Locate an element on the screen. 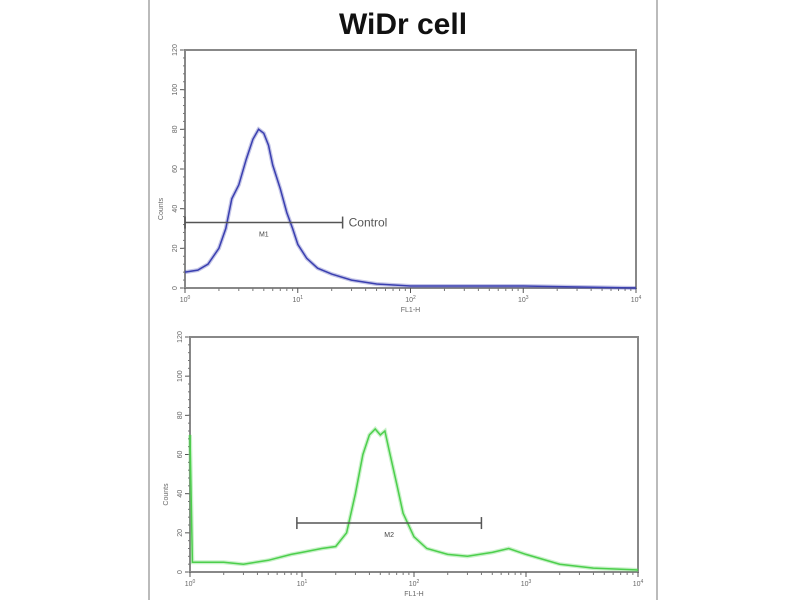  histogram-glow is located at coordinates (413, 499).